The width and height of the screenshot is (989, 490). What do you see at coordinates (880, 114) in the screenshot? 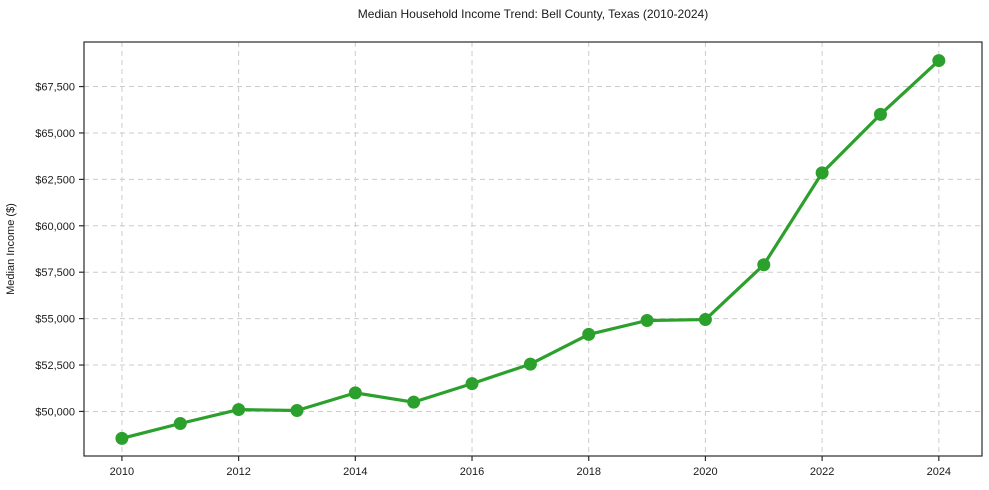
I see `data-point-2023` at bounding box center [880, 114].